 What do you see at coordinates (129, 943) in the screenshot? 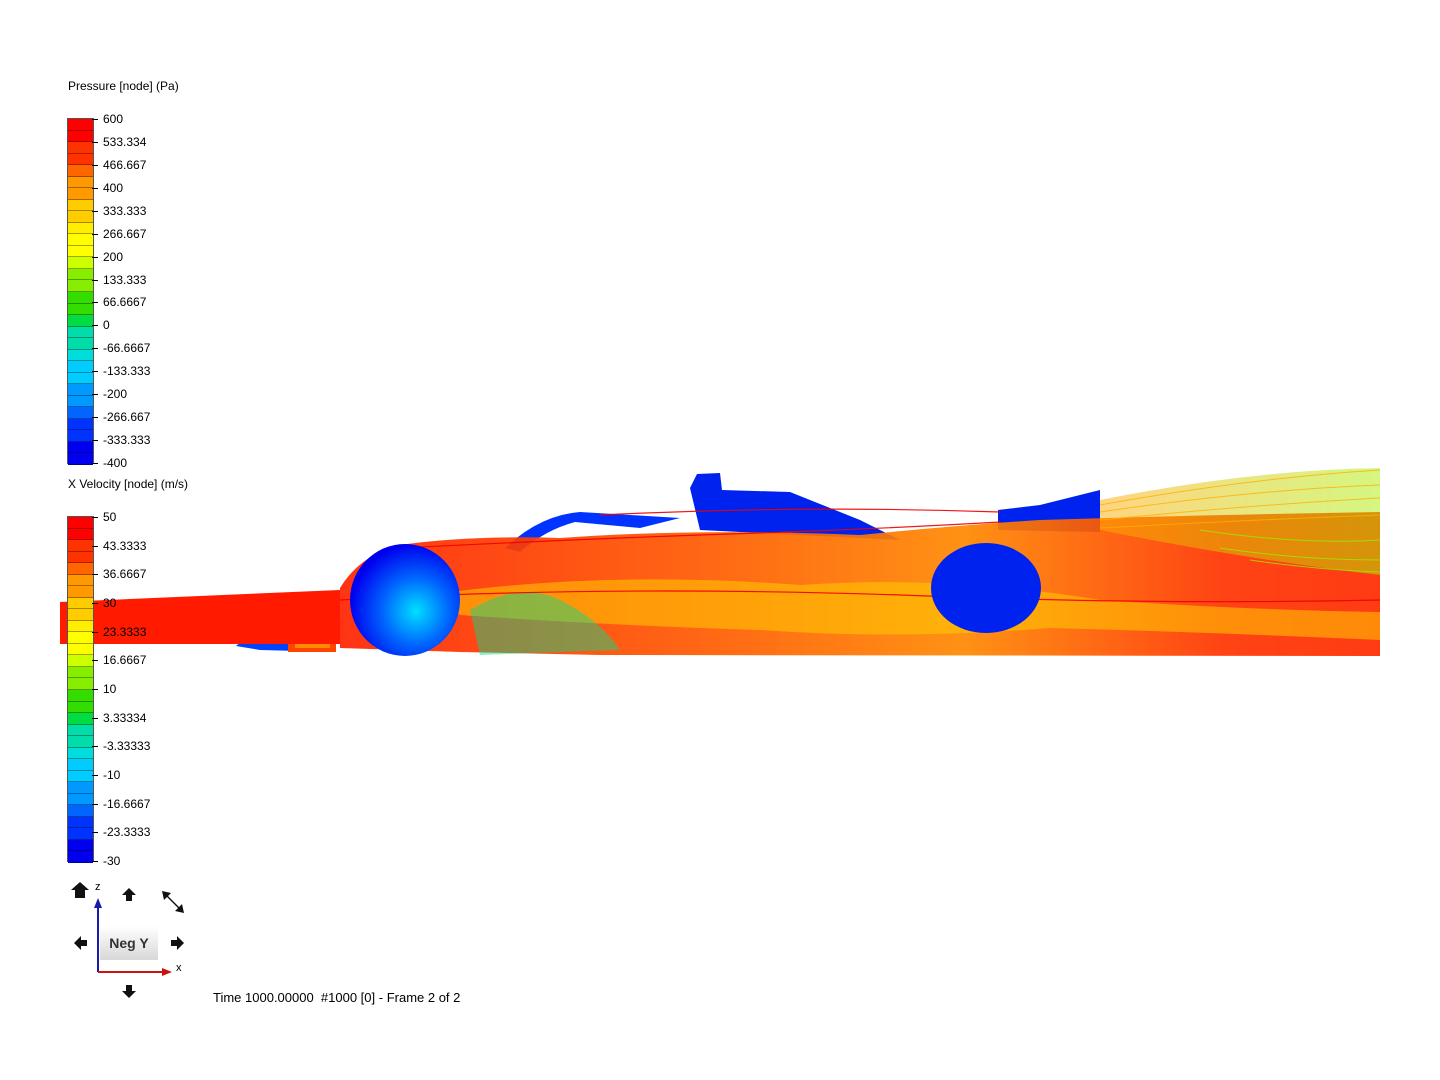
I see `view-orientation-button: Neg Y` at bounding box center [129, 943].